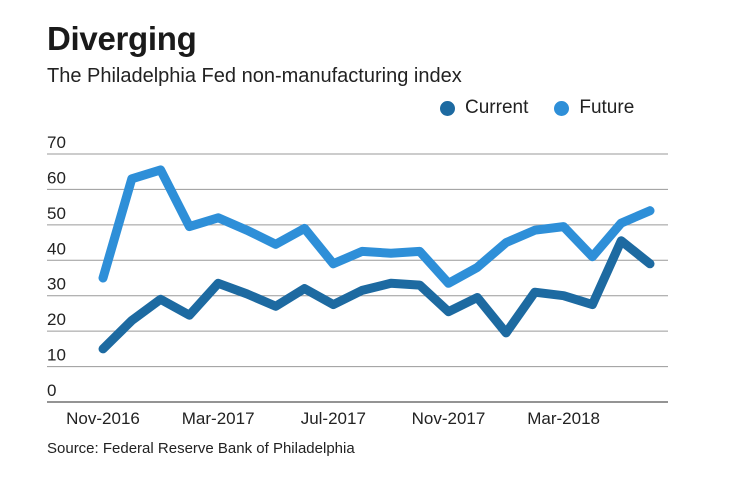 Image resolution: width=740 pixels, height=482 pixels. I want to click on y-tick-label: 0, so click(51, 390).